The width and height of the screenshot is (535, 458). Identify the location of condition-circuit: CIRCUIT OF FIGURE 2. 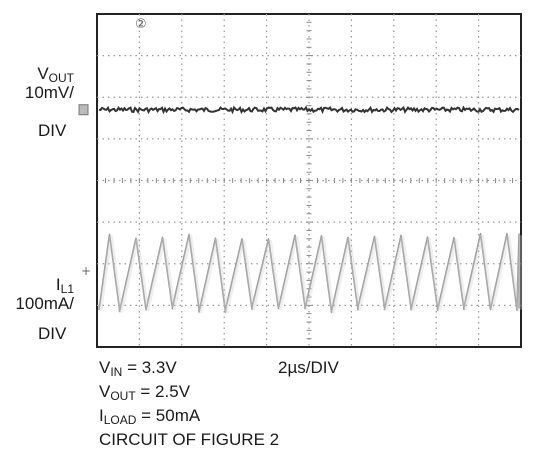
(189, 439).